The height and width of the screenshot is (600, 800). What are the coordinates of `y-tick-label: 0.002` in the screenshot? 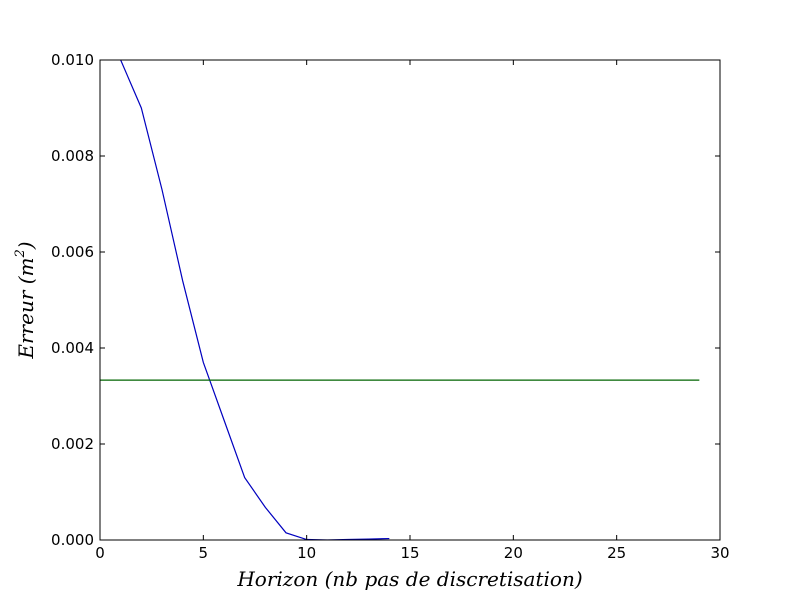 It's located at (72, 444).